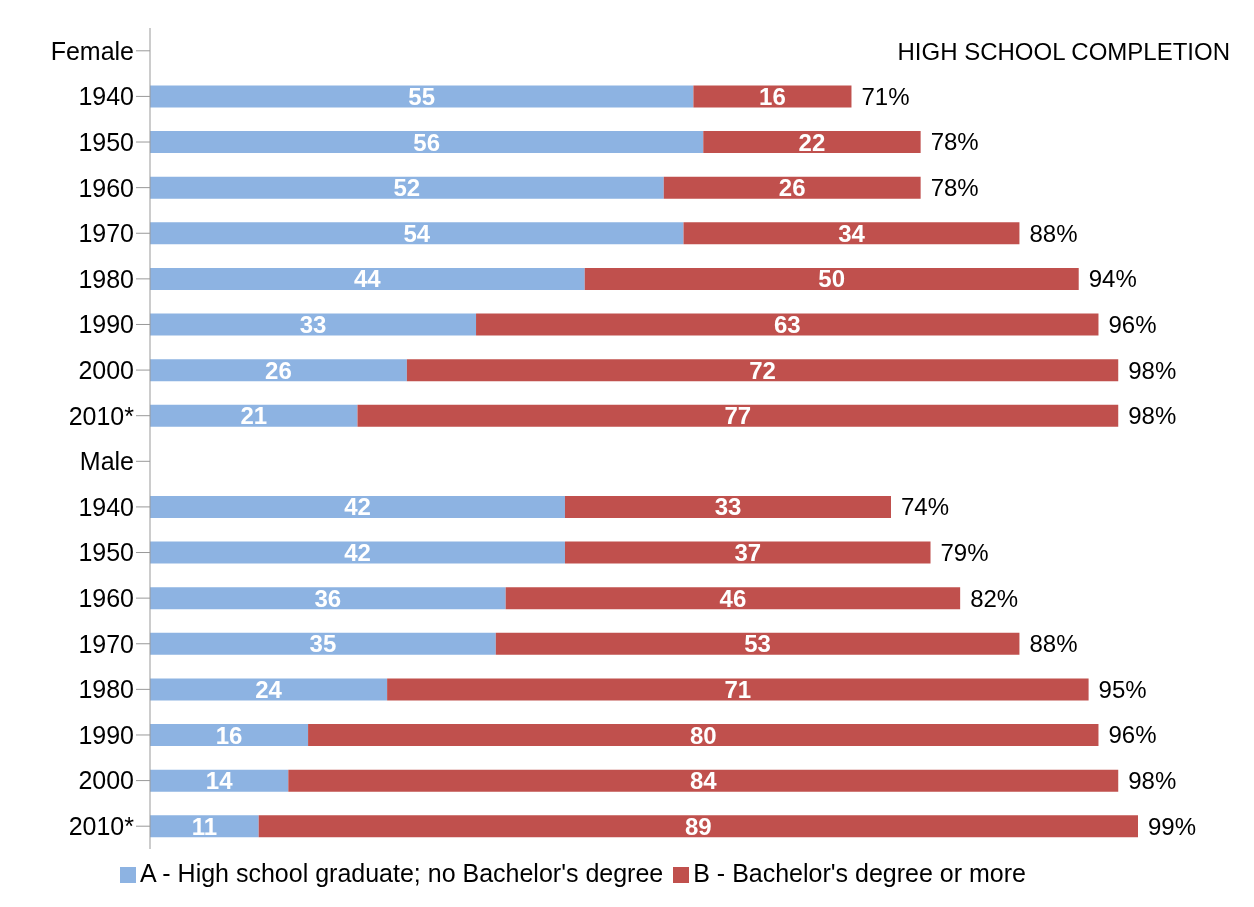  I want to click on legend-label: B - Bachelor's degree or more, so click(859, 873).